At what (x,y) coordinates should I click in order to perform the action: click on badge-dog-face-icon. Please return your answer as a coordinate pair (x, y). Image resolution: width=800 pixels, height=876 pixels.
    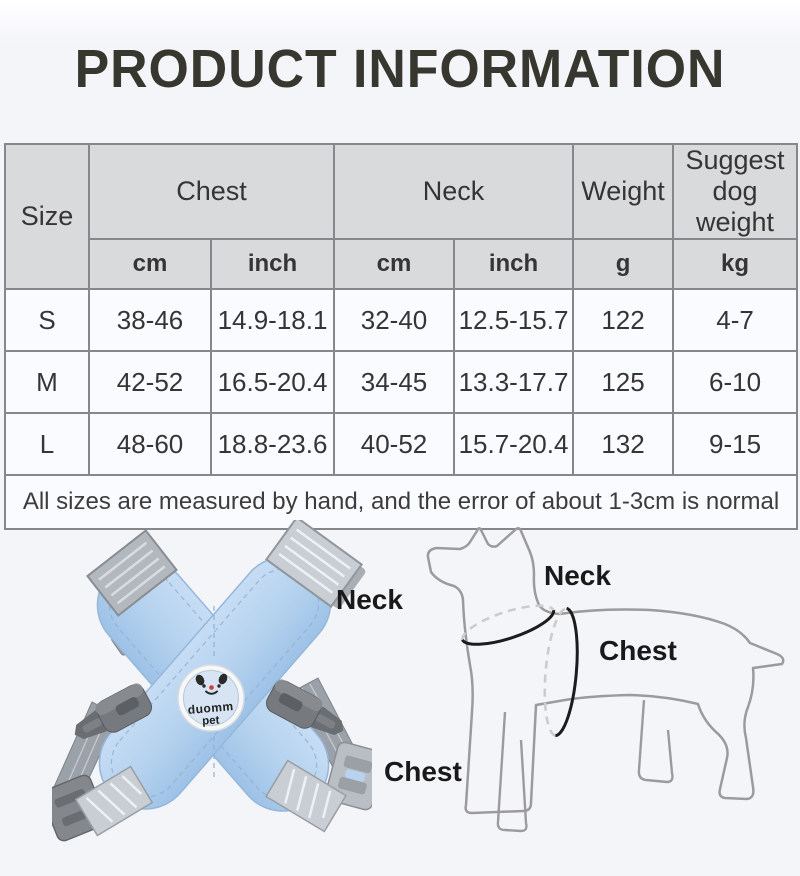
    Looking at the image, I should click on (211, 684).